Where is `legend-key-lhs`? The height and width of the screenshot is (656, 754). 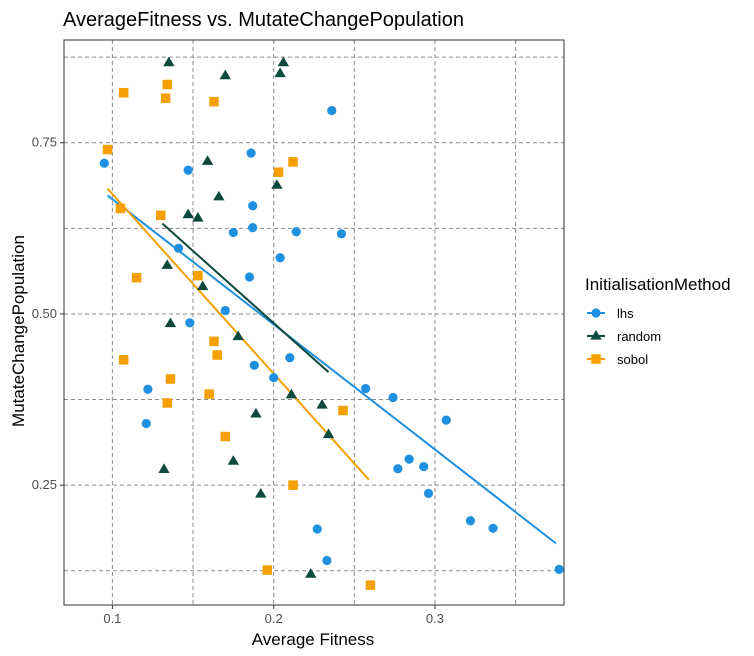 legend-key-lhs is located at coordinates (596, 313).